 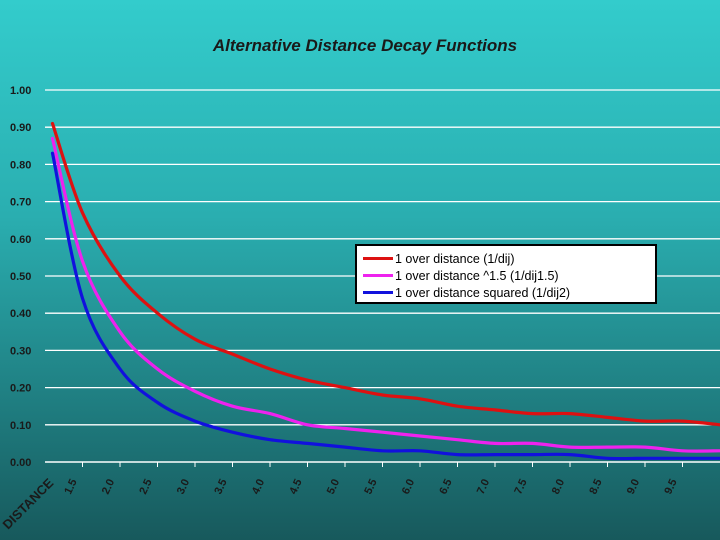 What do you see at coordinates (20, 240) in the screenshot?
I see `y-tick-label: 0.60` at bounding box center [20, 240].